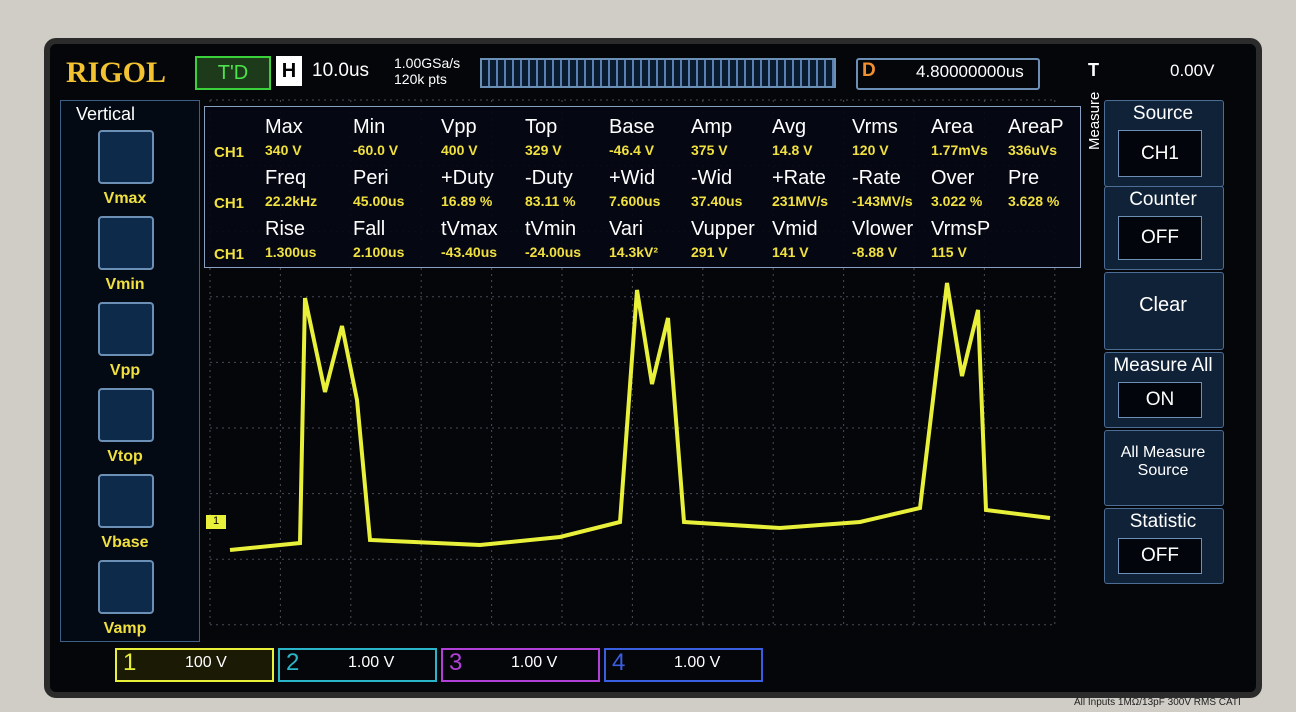 The height and width of the screenshot is (712, 1296). Describe the element at coordinates (289, 71) in the screenshot. I see `timebase-label: H` at that location.